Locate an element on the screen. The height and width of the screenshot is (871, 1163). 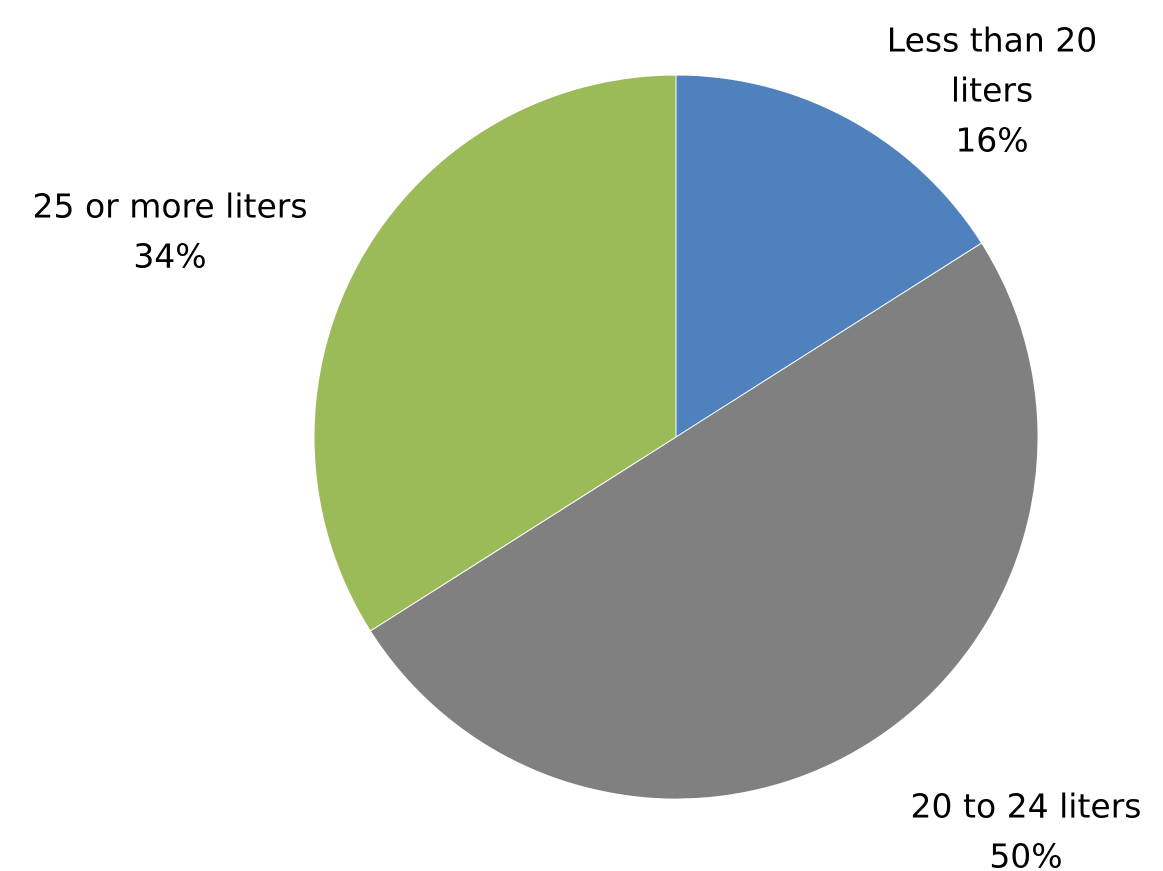
slice-category-label: liters is located at coordinates (992, 90).